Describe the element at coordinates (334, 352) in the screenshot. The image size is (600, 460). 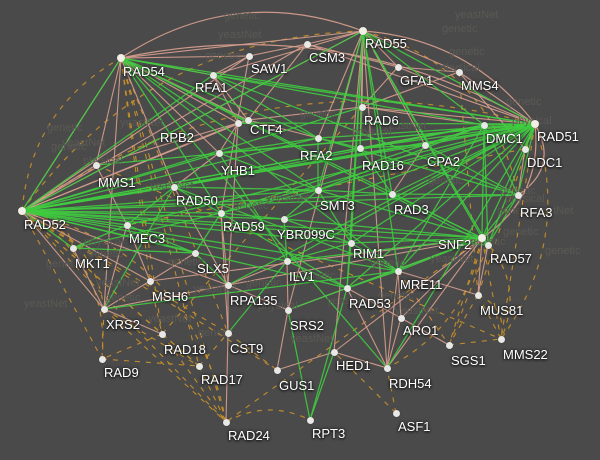
I see `graph-node-hed1` at that location.